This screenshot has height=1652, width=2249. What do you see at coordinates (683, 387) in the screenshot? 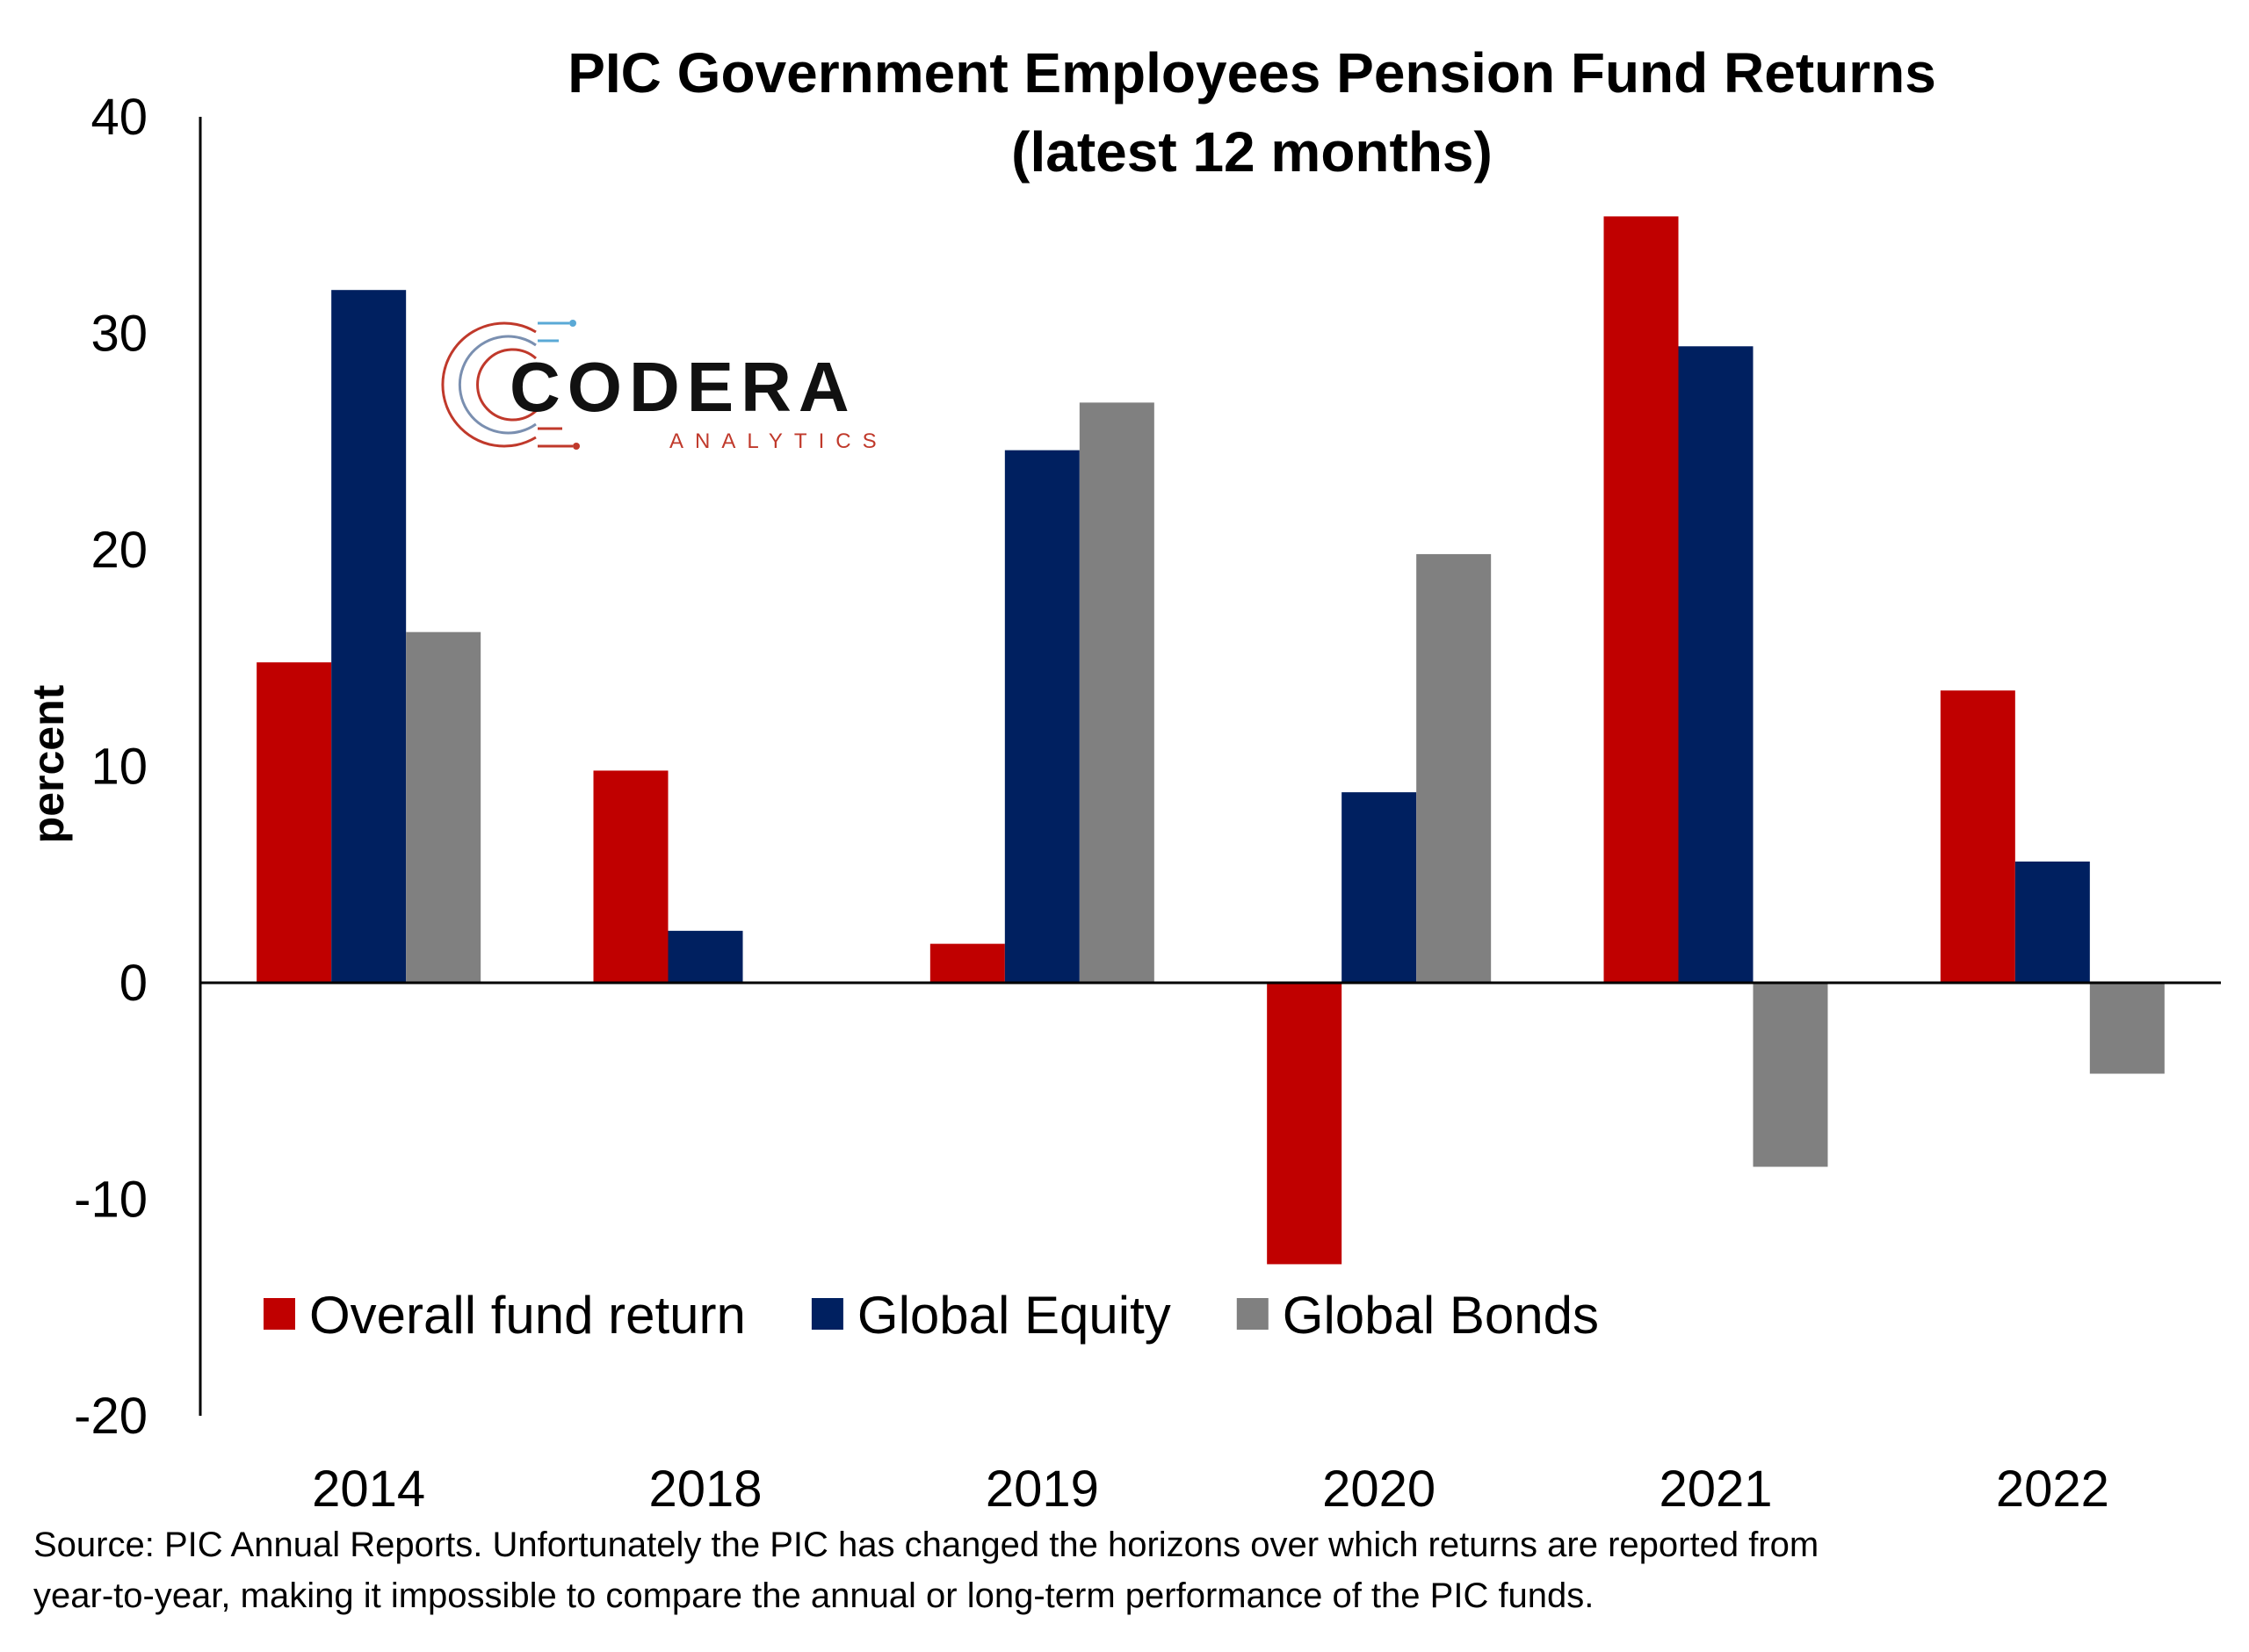
I see `logo-name: CODERA` at bounding box center [683, 387].